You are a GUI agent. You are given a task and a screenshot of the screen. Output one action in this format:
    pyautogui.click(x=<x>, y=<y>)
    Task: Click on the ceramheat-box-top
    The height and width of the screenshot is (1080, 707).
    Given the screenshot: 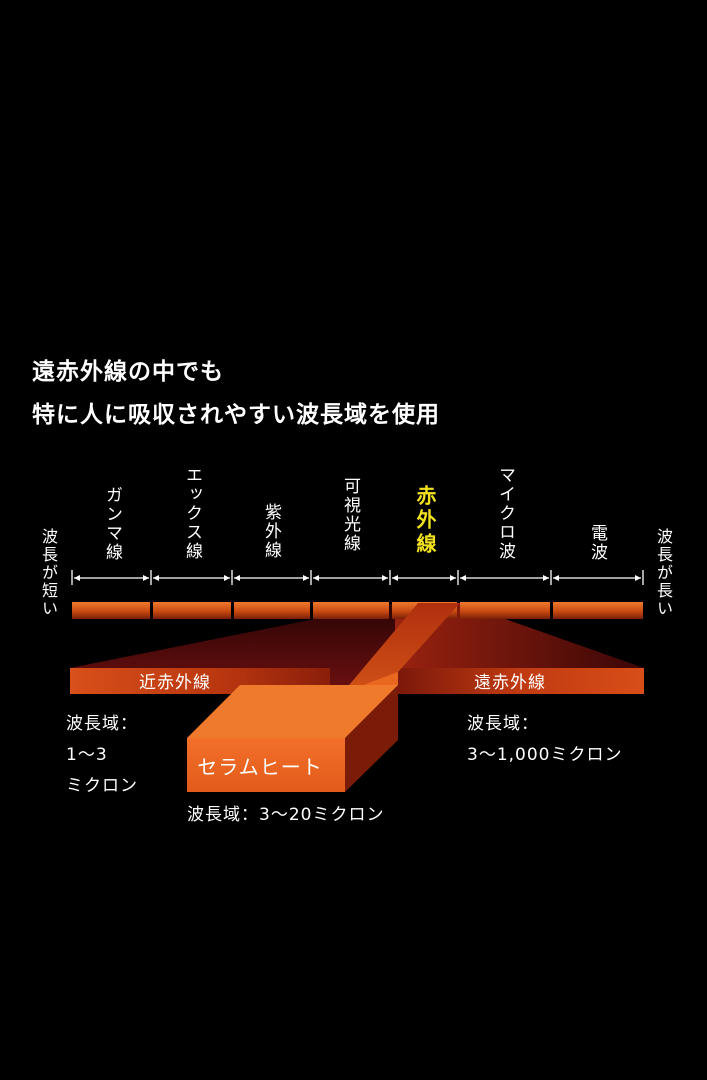 What is the action you would take?
    pyautogui.click(x=292, y=711)
    